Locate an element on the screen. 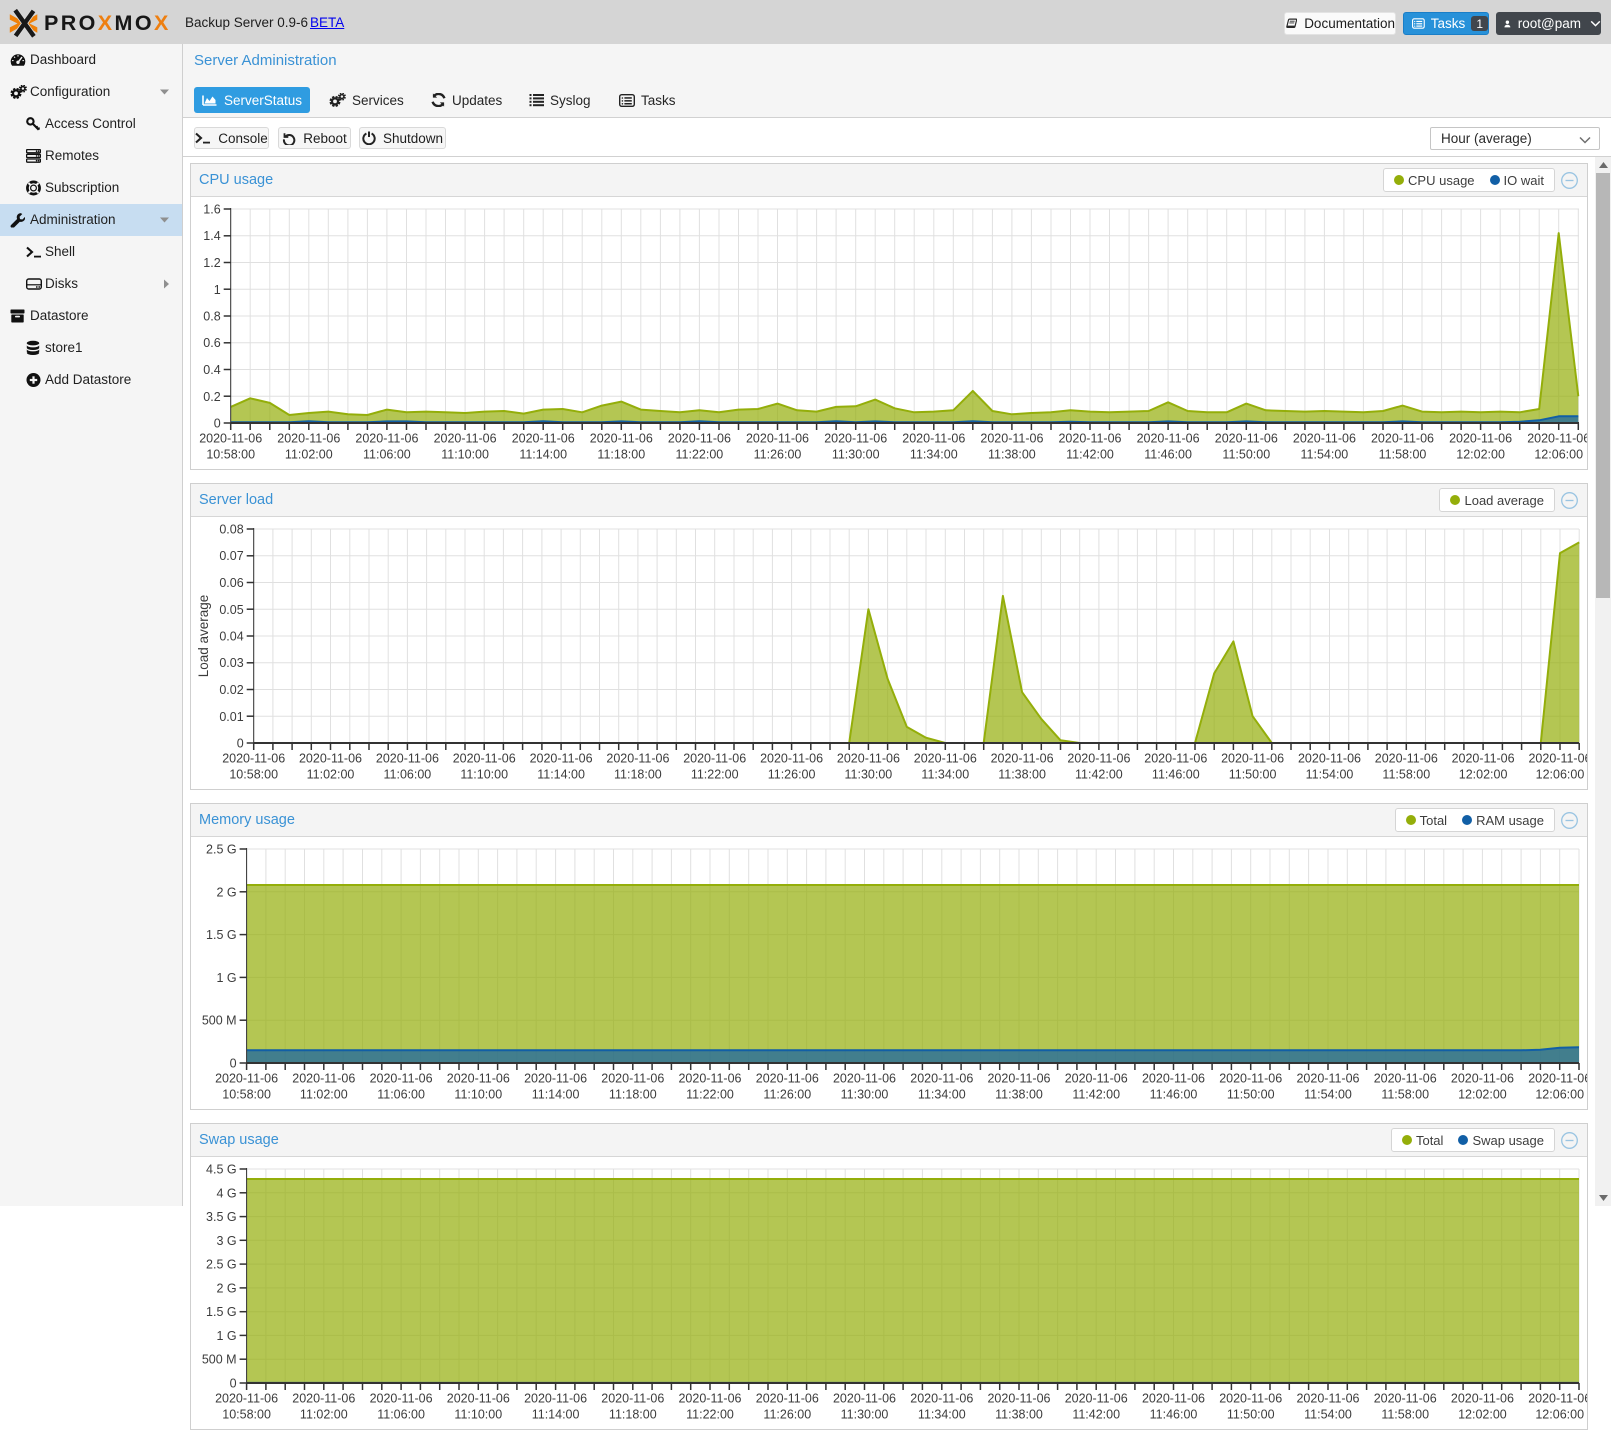 This screenshot has height=1430, width=1611. svg-text: Load average is located at coordinates (203, 636).